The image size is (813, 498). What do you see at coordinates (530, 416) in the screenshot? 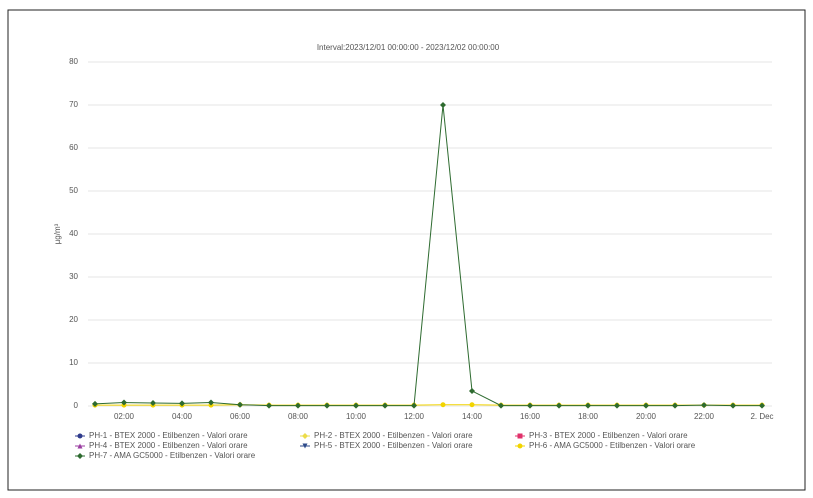
I see `x-tick-label: 16:00` at bounding box center [530, 416].